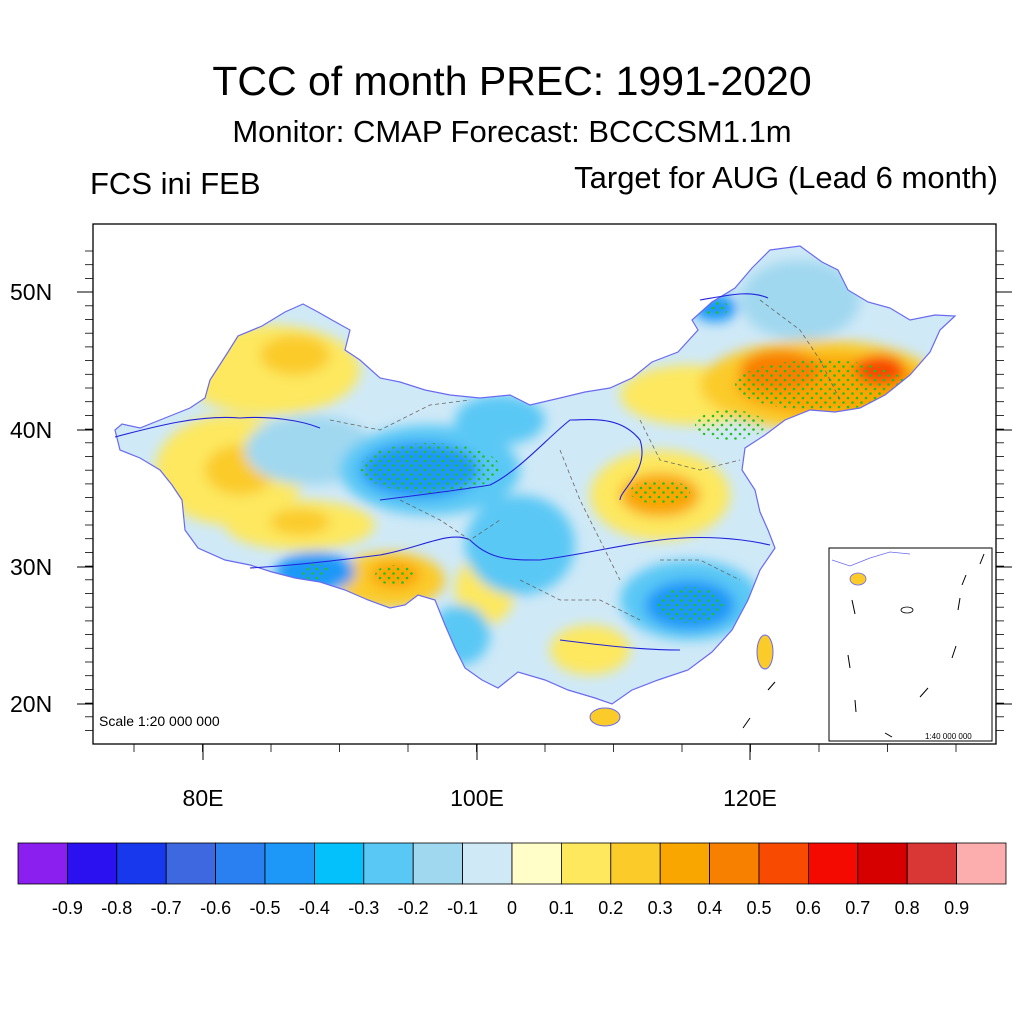  What do you see at coordinates (605, 717) in the screenshot?
I see `hainan-island` at bounding box center [605, 717].